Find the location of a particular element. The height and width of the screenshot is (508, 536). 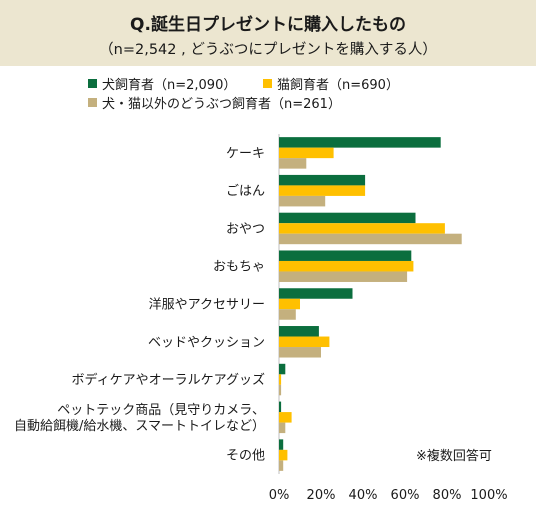

legend-swatch-other is located at coordinates (92, 102).